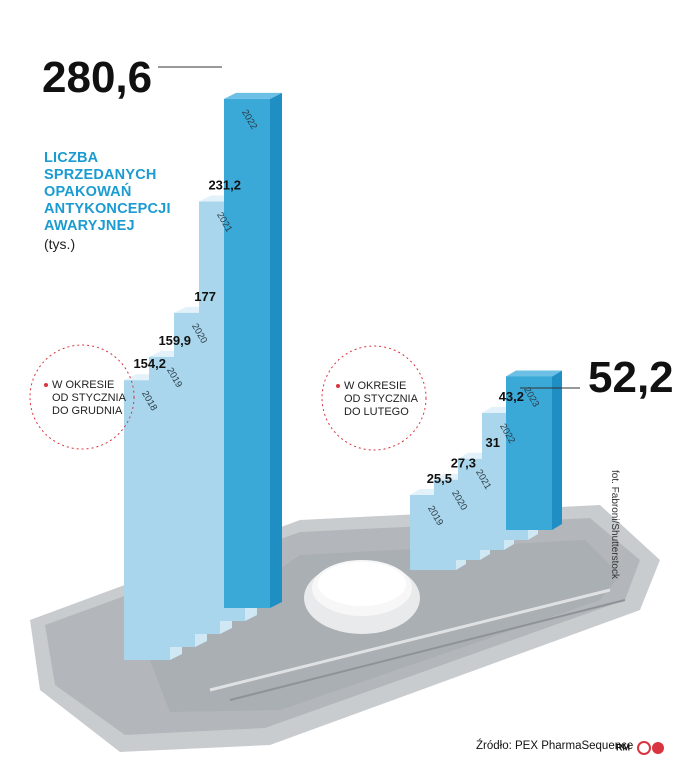 This screenshot has width=690, height=760. I want to click on value-label: 25,5, so click(439, 478).